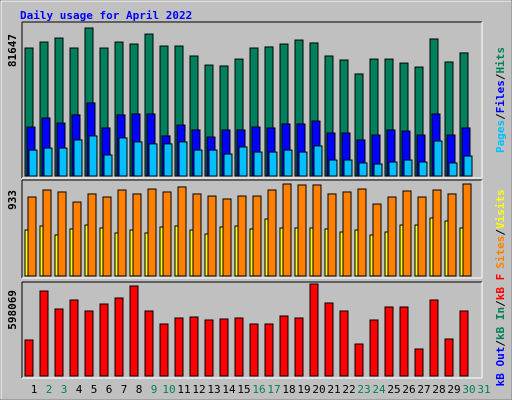 This screenshot has height=400, width=512. What do you see at coordinates (154, 389) in the screenshot?
I see `x-tick-label: 9` at bounding box center [154, 389].